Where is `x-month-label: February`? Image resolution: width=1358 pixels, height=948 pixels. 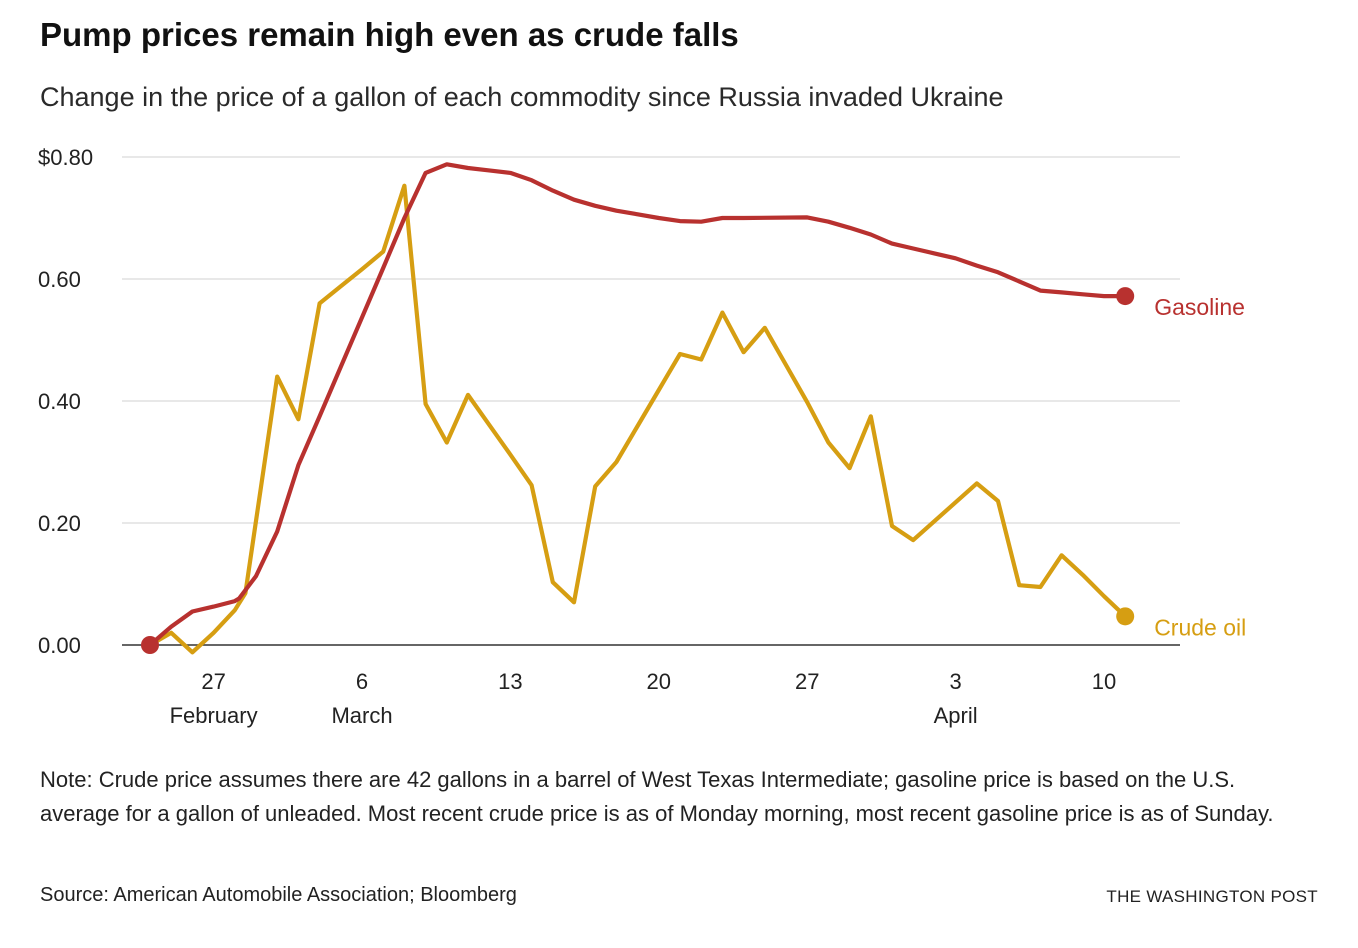
x-month-label: February is located at coordinates (214, 715).